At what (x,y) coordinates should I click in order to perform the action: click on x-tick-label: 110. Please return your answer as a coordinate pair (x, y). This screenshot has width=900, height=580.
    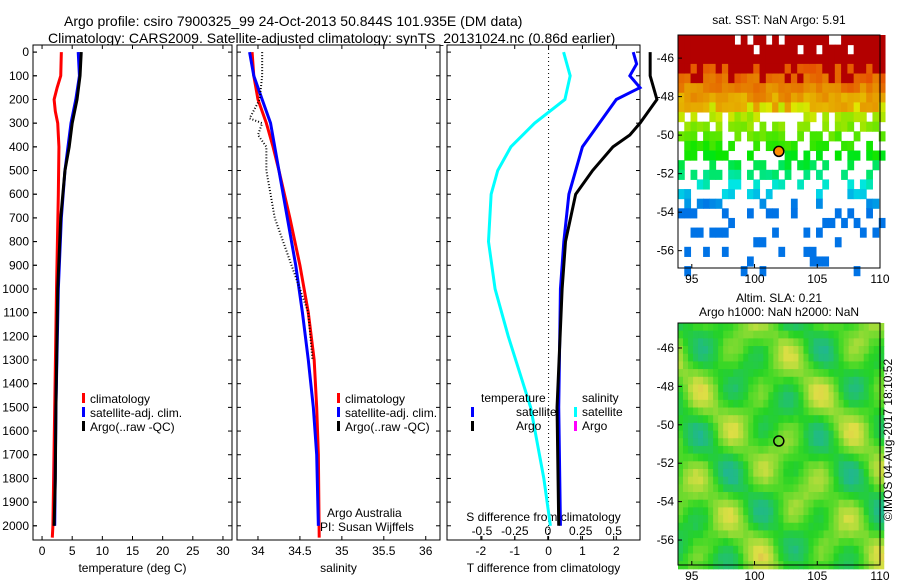
    Looking at the image, I should click on (879, 574).